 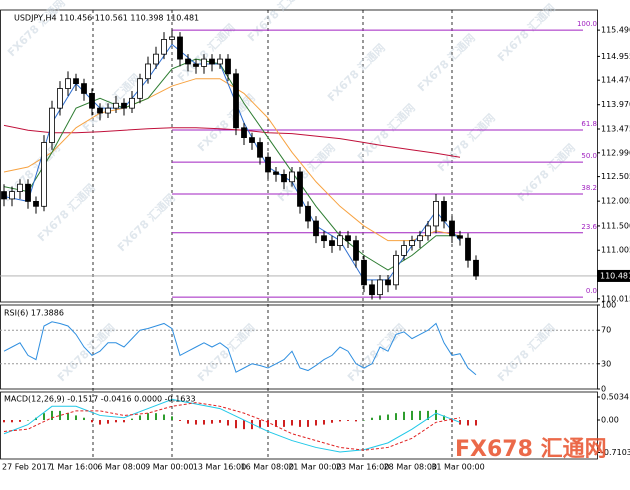 I want to click on y-tick-label: 114.955, so click(x=615, y=56).